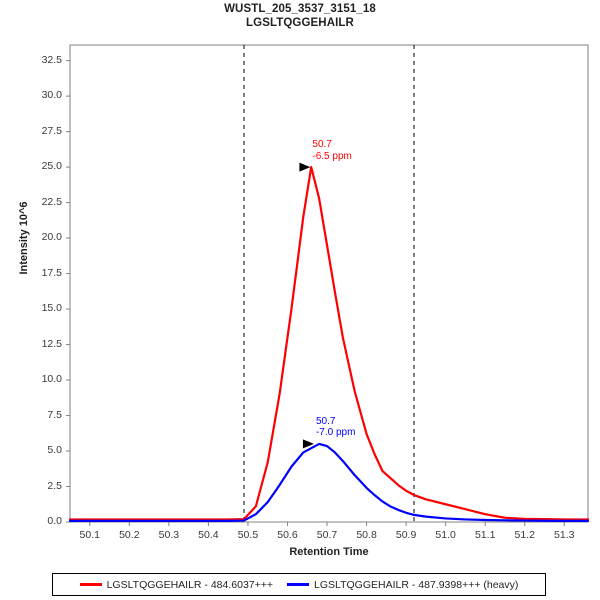 Image resolution: width=600 pixels, height=600 pixels. What do you see at coordinates (524, 535) in the screenshot?
I see `x-tick-label: 51.2` at bounding box center [524, 535].